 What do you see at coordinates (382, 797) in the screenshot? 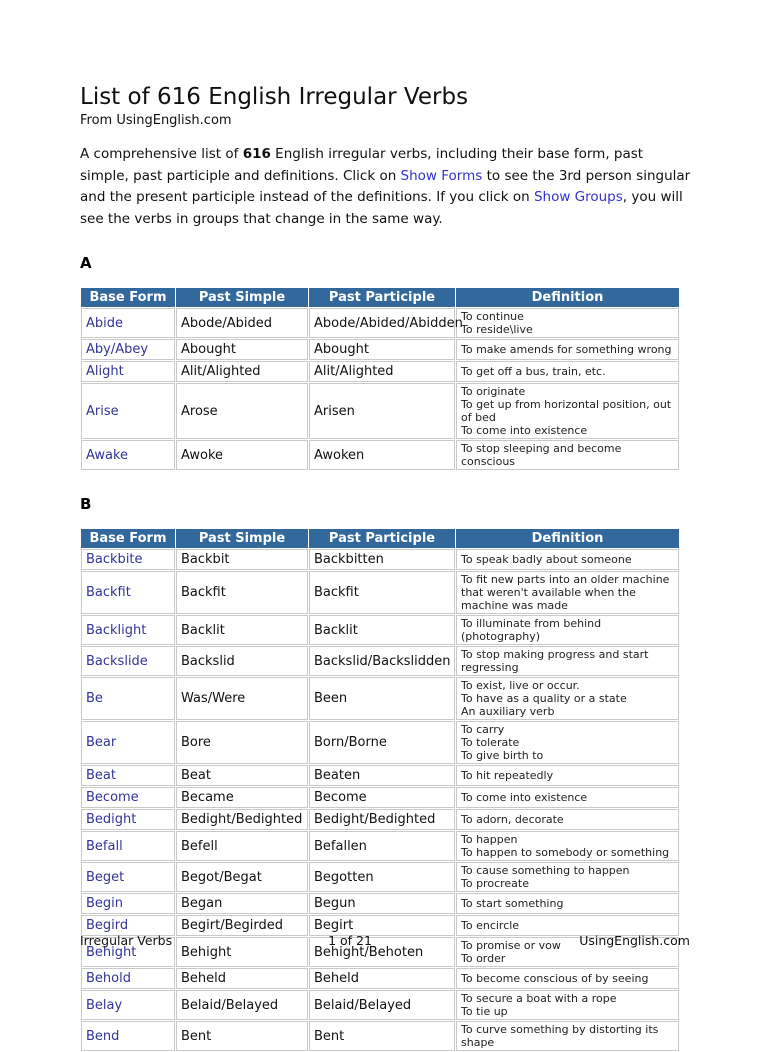
I see `past-participle-cell: Become` at bounding box center [382, 797].